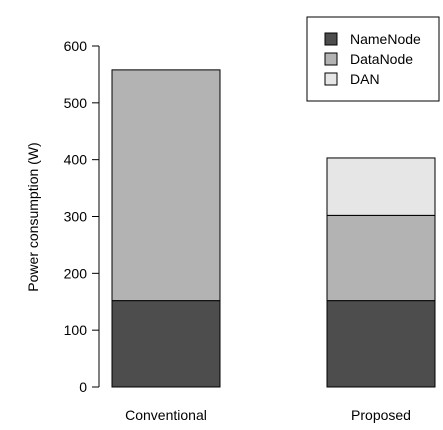  Describe the element at coordinates (83, 387) in the screenshot. I see `y-tick-label: 0` at that location.